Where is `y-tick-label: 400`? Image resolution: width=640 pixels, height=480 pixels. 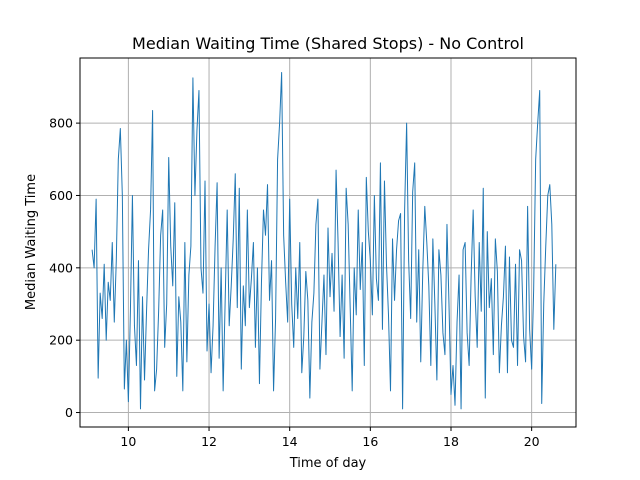 y-tick-label: 400 is located at coordinates (61, 267).